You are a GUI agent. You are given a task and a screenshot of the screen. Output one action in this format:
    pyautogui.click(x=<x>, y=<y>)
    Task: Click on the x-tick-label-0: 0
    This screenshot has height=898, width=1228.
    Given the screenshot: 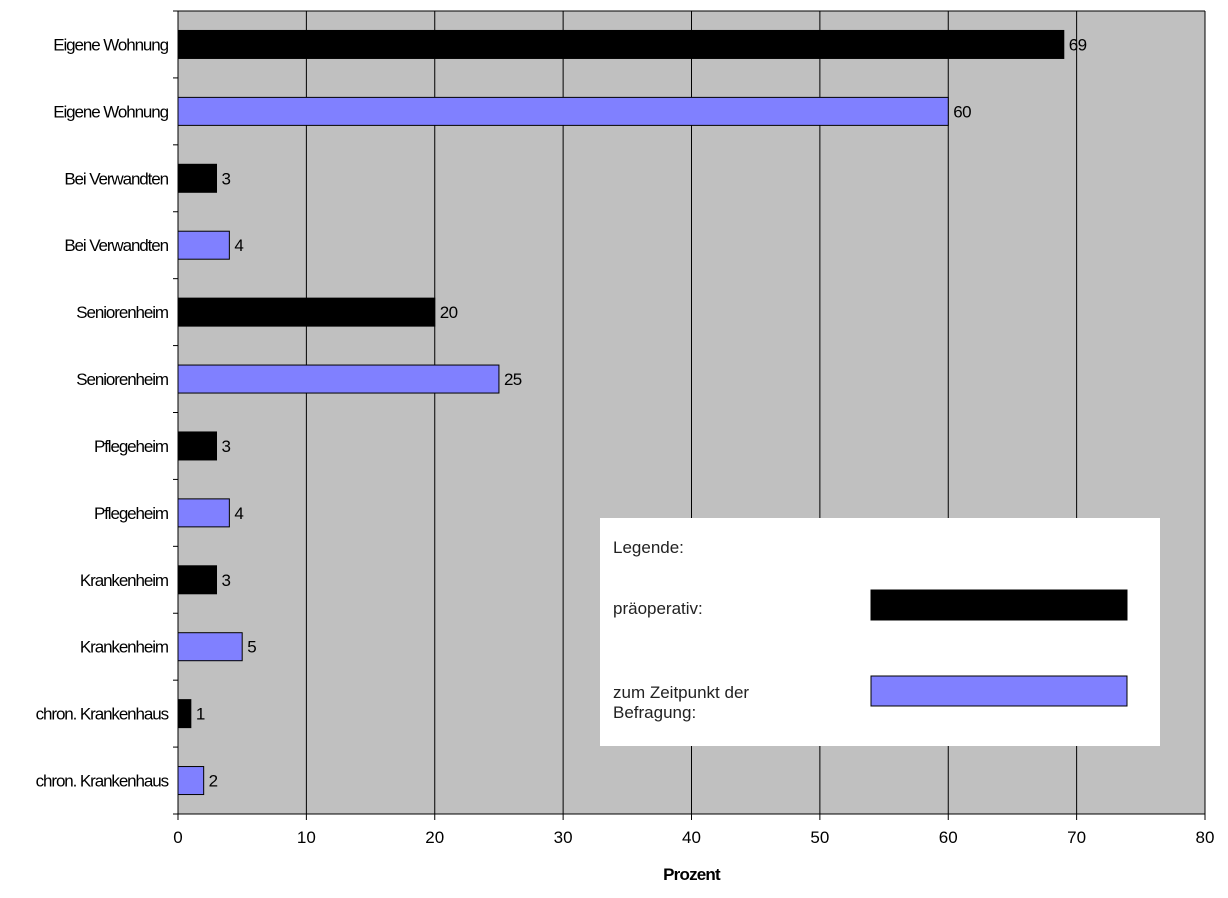 What is the action you would take?
    pyautogui.click(x=177, y=837)
    